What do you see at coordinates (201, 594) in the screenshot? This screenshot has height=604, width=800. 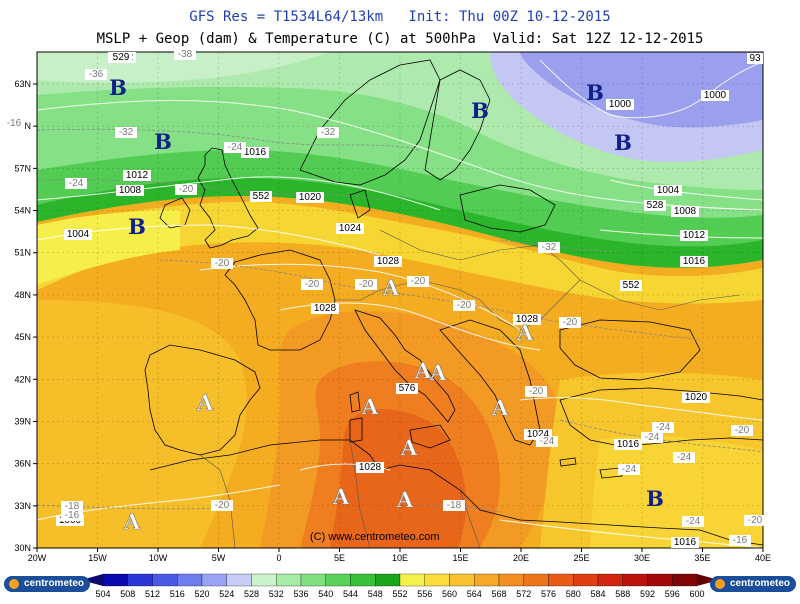 I see `colorbar-label: 520` at bounding box center [201, 594].